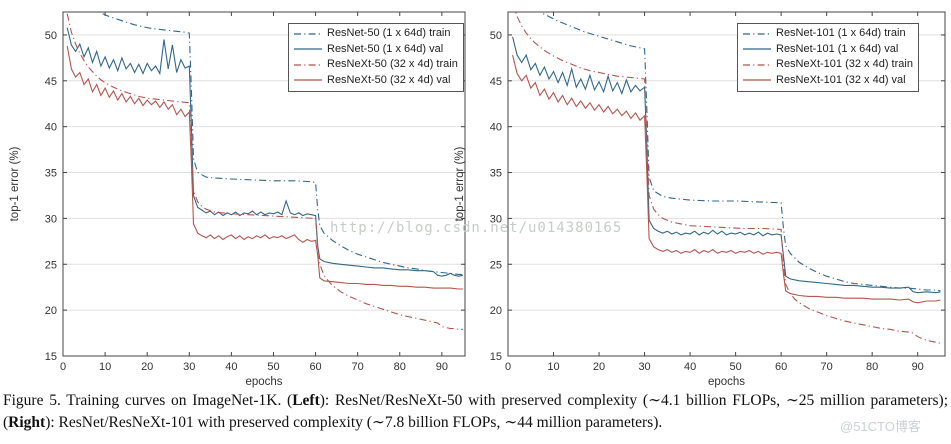 This screenshot has width=951, height=444. I want to click on legend-label: ResNet-101 (1 x 64d) val, so click(837, 48).